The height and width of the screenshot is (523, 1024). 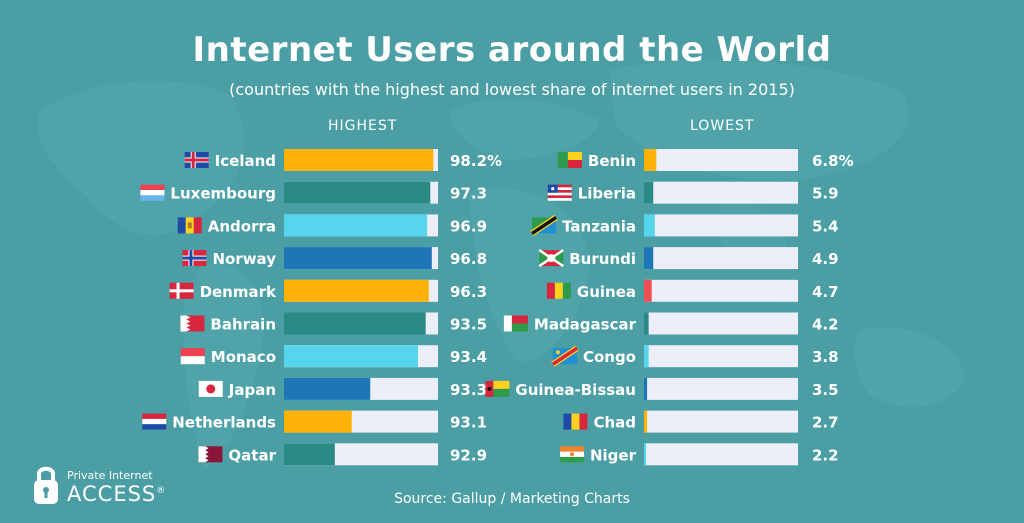 What do you see at coordinates (559, 192) in the screenshot?
I see `liberia-flag-icon` at bounding box center [559, 192].